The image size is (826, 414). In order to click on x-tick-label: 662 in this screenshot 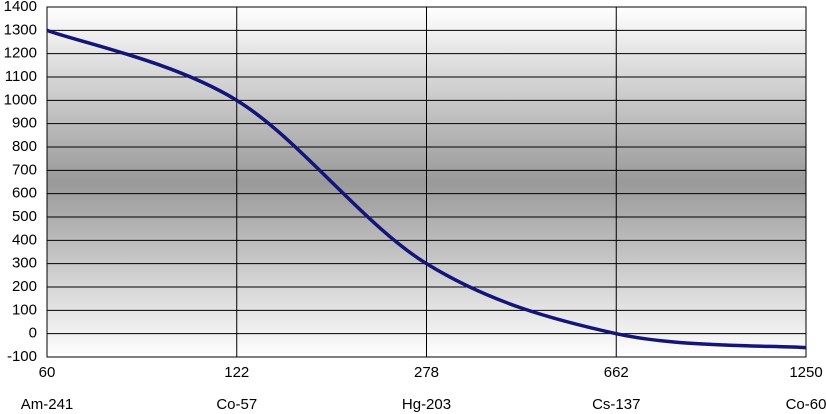, I will do `click(616, 372)`.